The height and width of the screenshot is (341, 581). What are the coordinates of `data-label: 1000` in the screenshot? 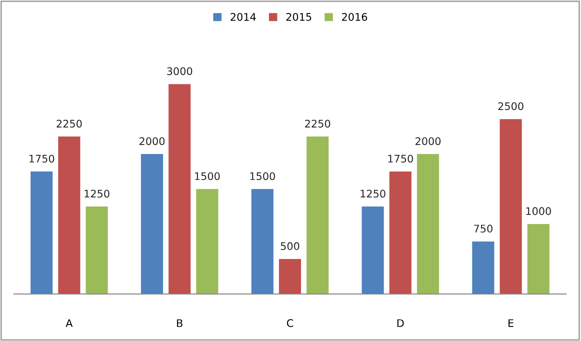 It's located at (538, 211).